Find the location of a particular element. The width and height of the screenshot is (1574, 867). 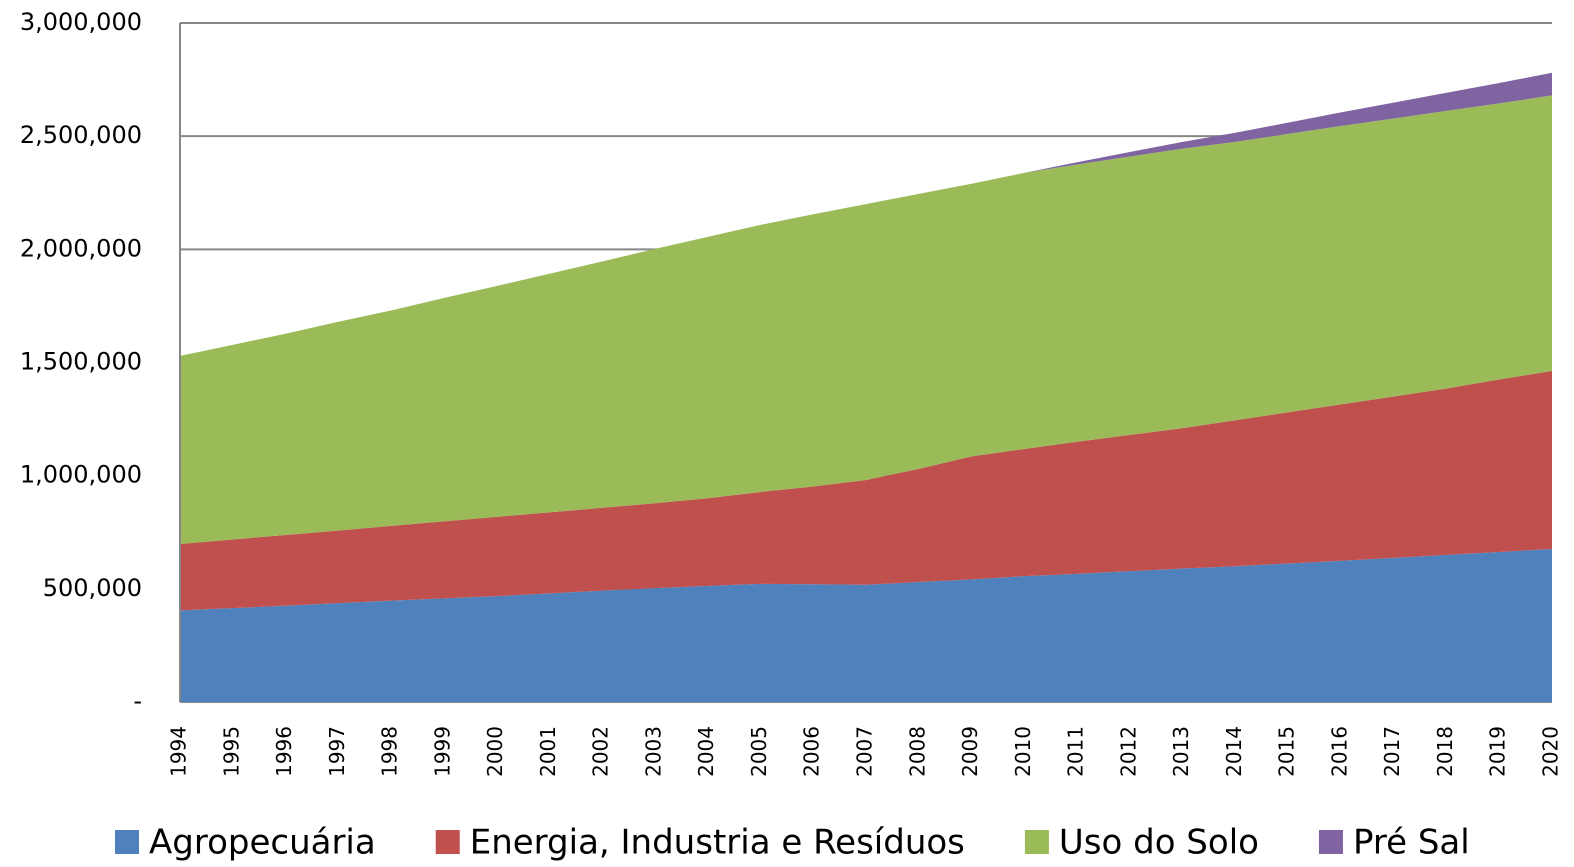

x-tick-label: 2015 is located at coordinates (1287, 751).